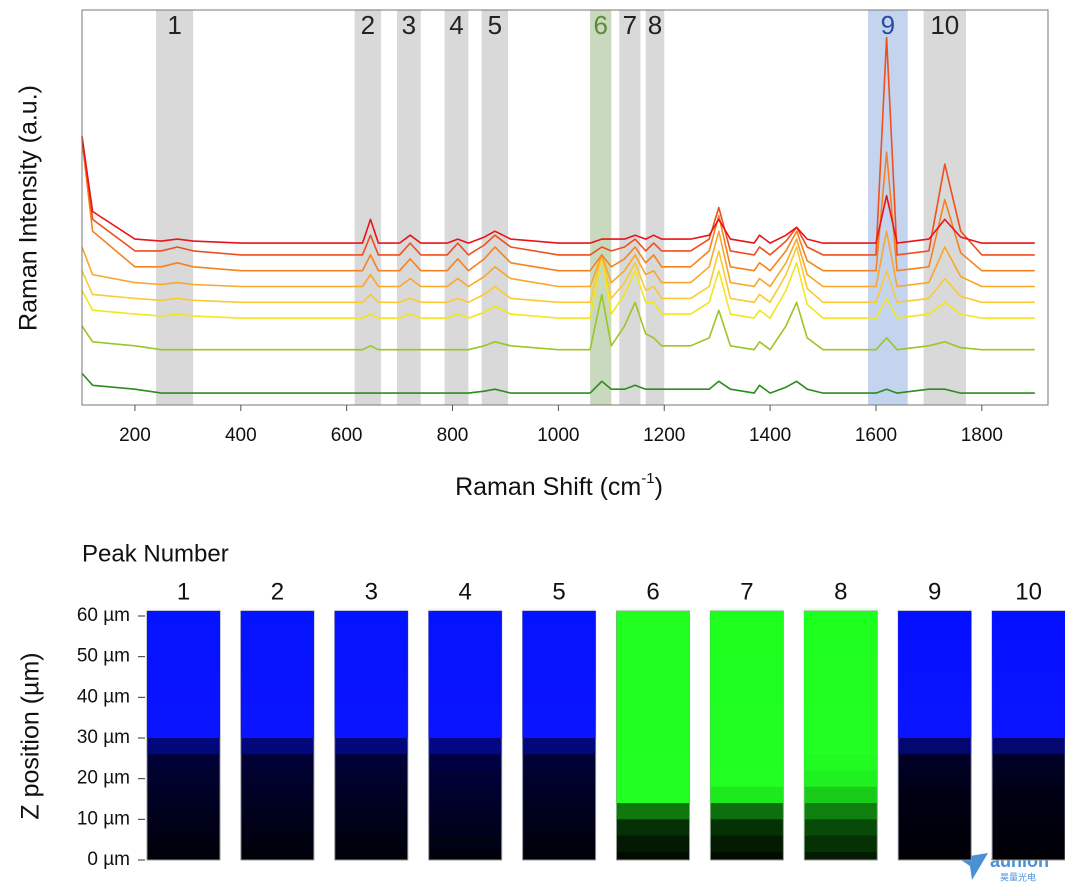 Image resolution: width=1065 pixels, height=892 pixels. I want to click on peak-band-label: 10, so click(944, 25).